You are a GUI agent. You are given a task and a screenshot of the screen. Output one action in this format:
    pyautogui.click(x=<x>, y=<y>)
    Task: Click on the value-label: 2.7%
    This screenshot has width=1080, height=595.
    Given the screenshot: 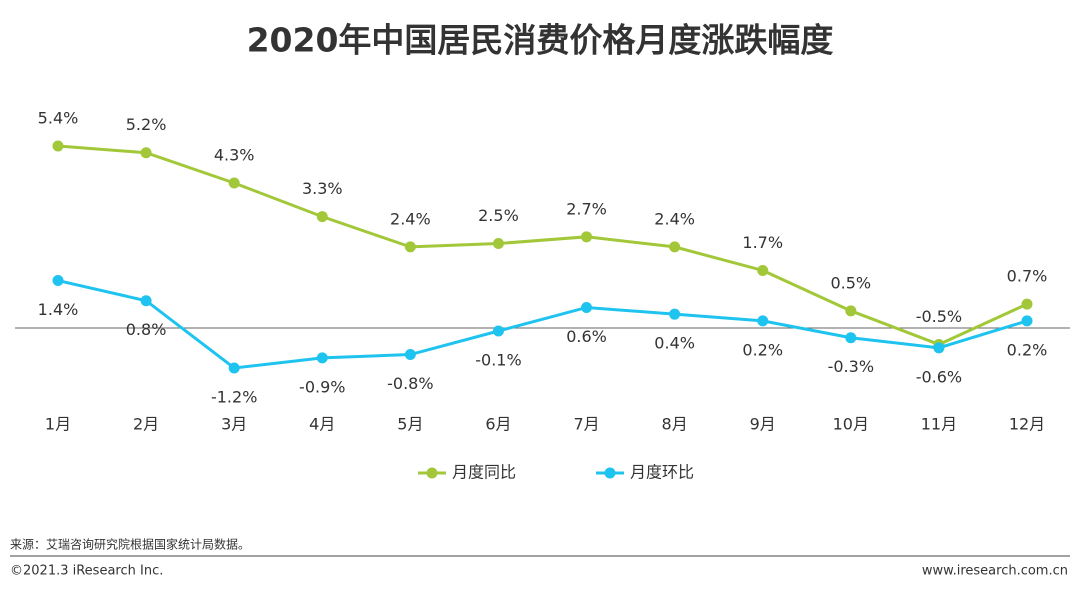 What is the action you would take?
    pyautogui.click(x=586, y=208)
    